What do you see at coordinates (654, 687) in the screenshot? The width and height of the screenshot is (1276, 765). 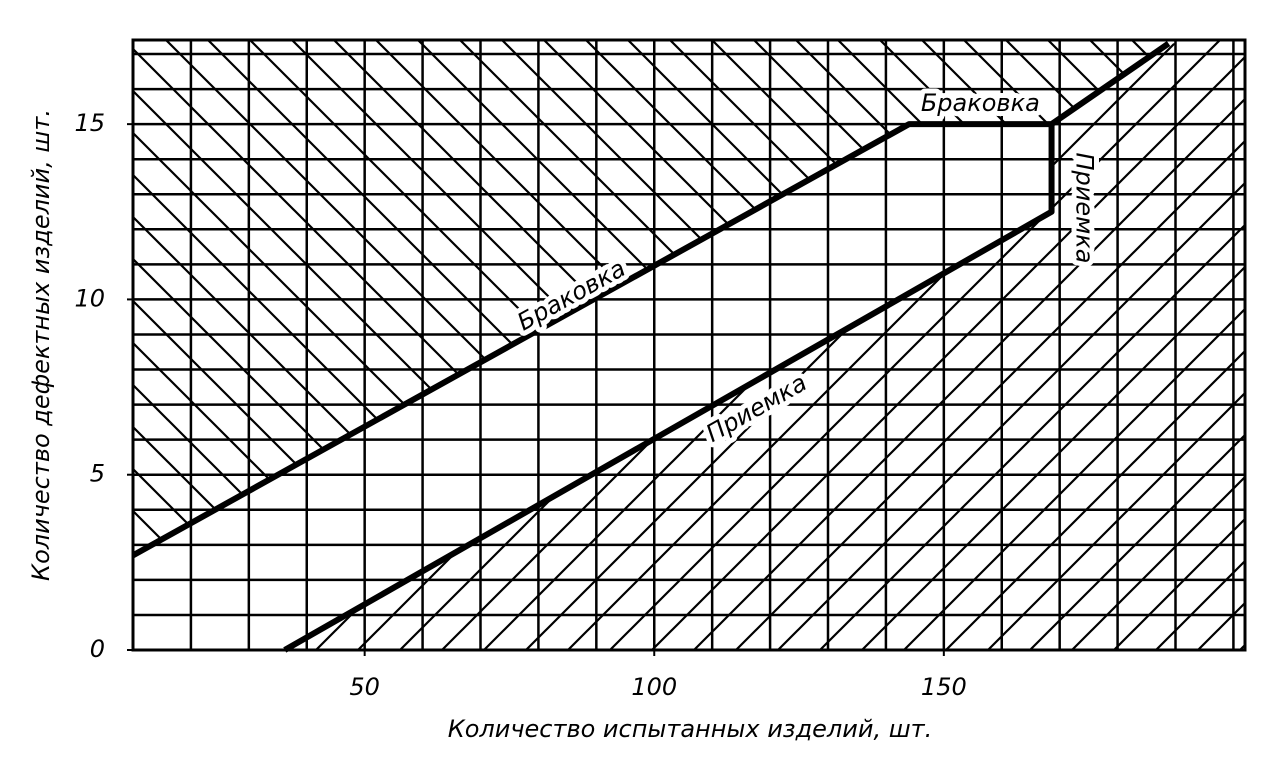 I see `x-tick-label: 100` at bounding box center [654, 687].